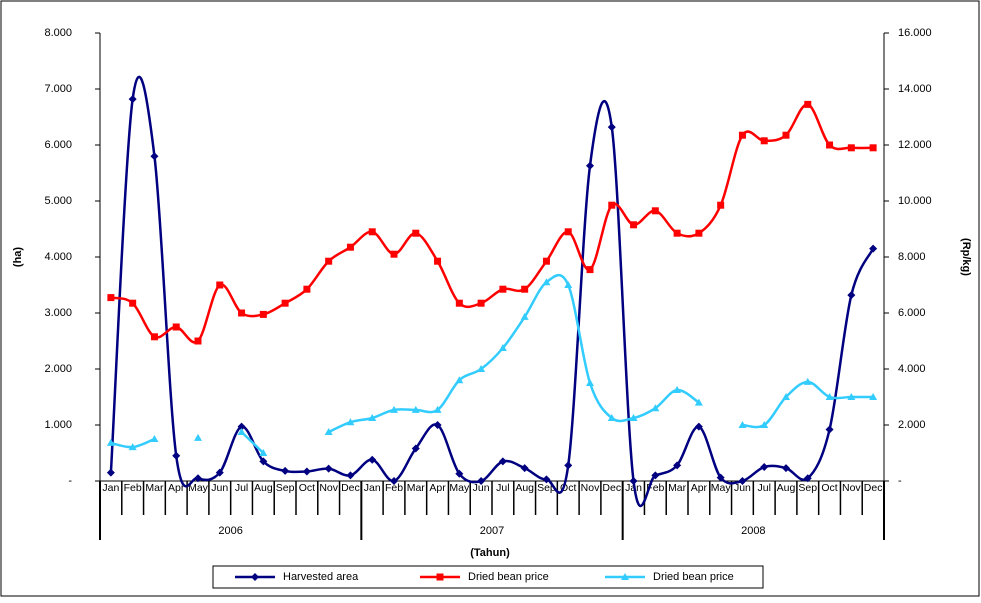 Image resolution: width=981 pixels, height=603 pixels. I want to click on y2-tick-label: 14.000, so click(915, 89).